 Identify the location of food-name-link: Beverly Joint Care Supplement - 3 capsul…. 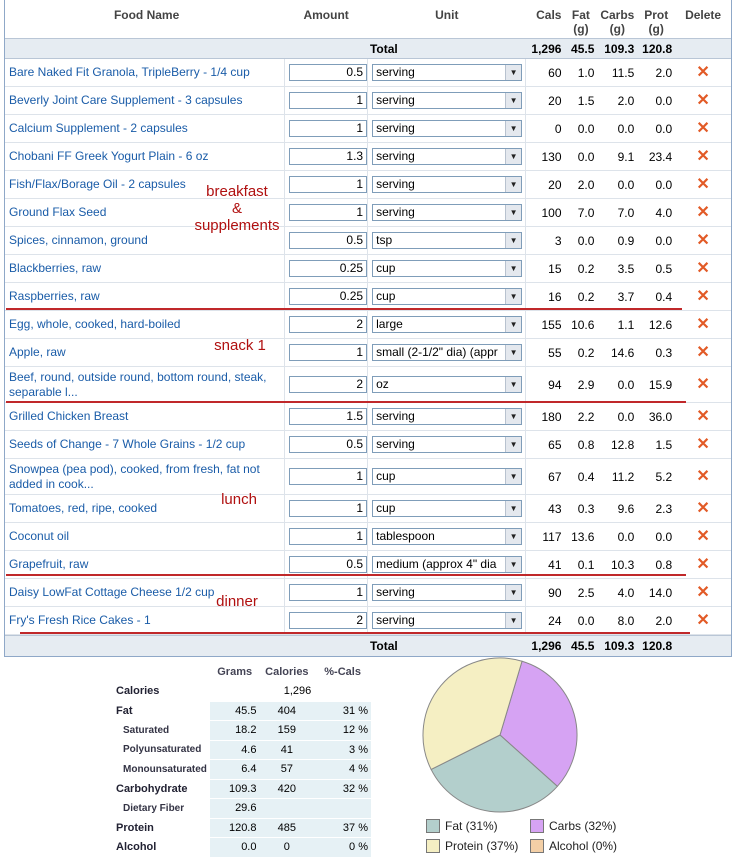
(126, 100).